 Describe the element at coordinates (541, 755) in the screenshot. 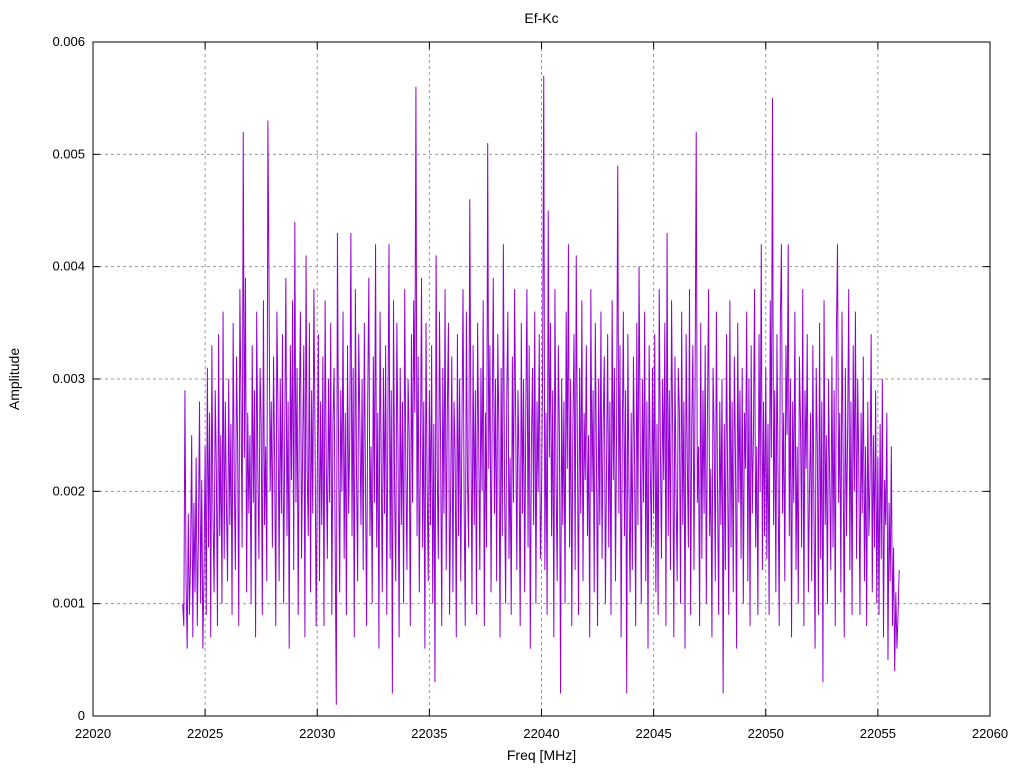

I see `x-axis-label: Freq [MHz]` at that location.